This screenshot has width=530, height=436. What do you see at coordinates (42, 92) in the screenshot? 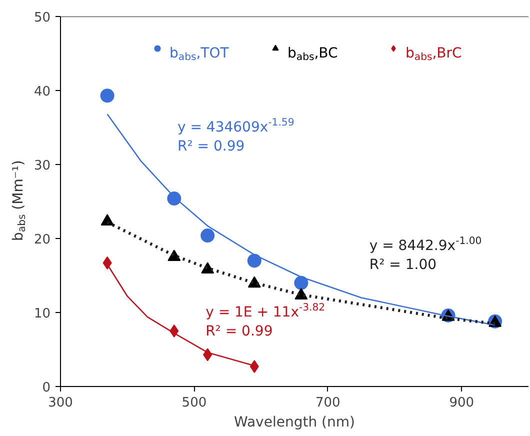
I see `y-tick-label: 40` at bounding box center [42, 92].